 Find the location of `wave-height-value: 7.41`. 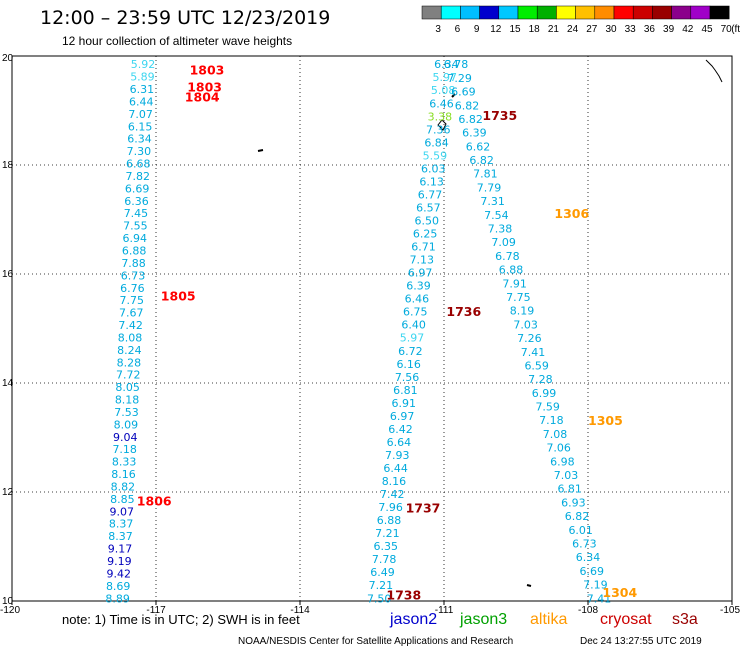

wave-height-value: 7.41 is located at coordinates (533, 352).